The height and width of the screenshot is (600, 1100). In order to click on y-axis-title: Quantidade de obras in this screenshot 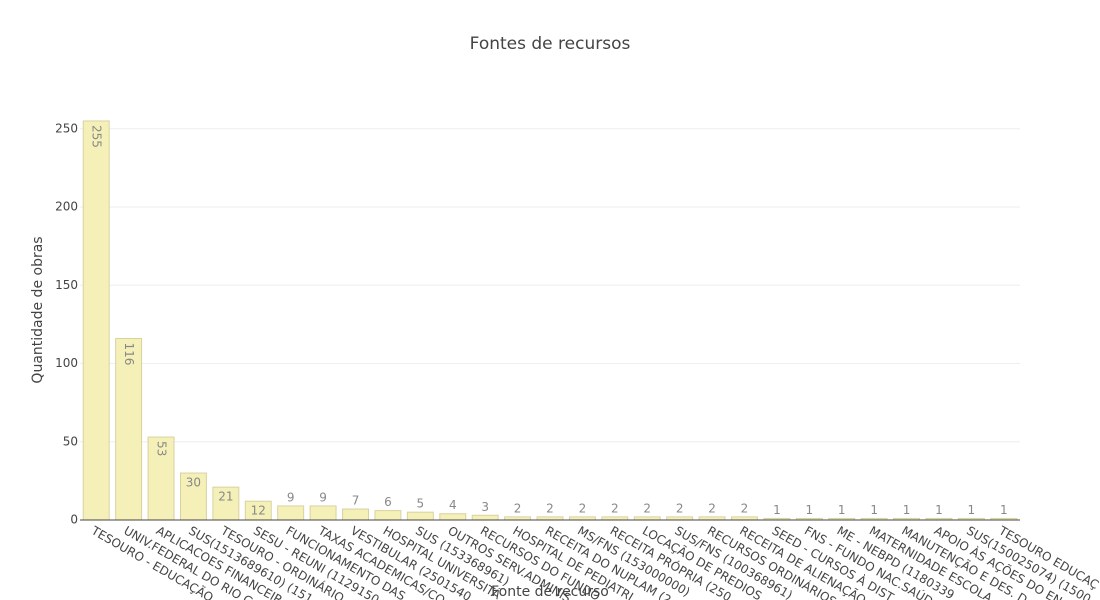, I will do `click(38, 309)`.